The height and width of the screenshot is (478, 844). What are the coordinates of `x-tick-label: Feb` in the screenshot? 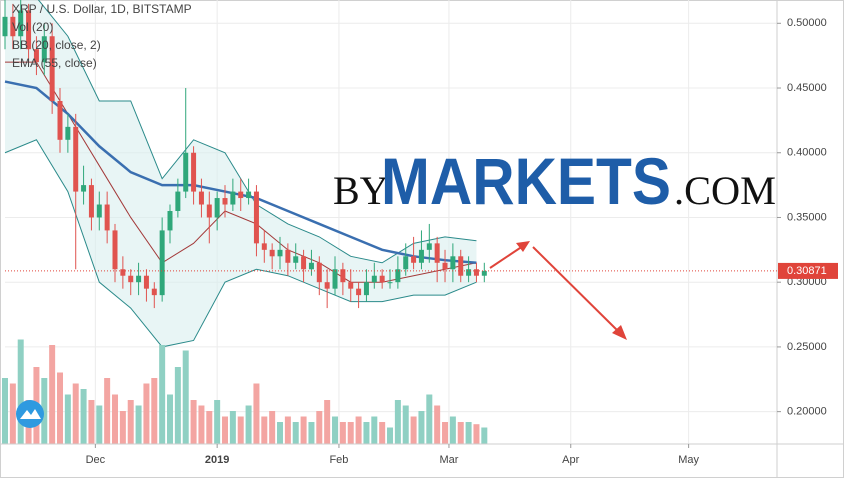 It's located at (338, 460).